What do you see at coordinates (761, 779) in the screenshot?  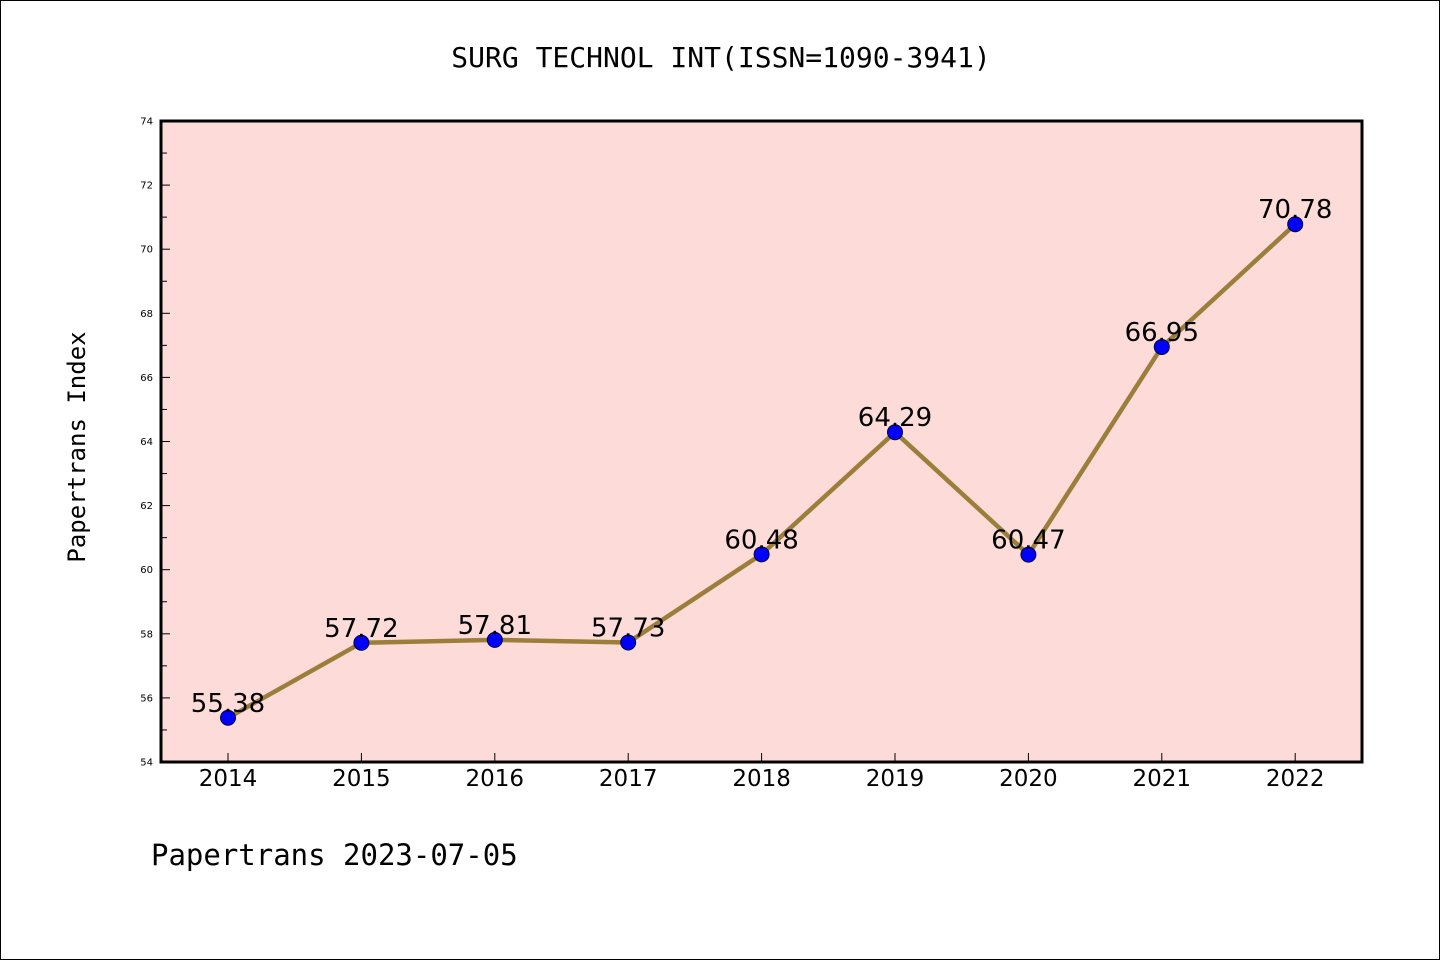 I see `x-tick-label: 2018` at bounding box center [761, 779].